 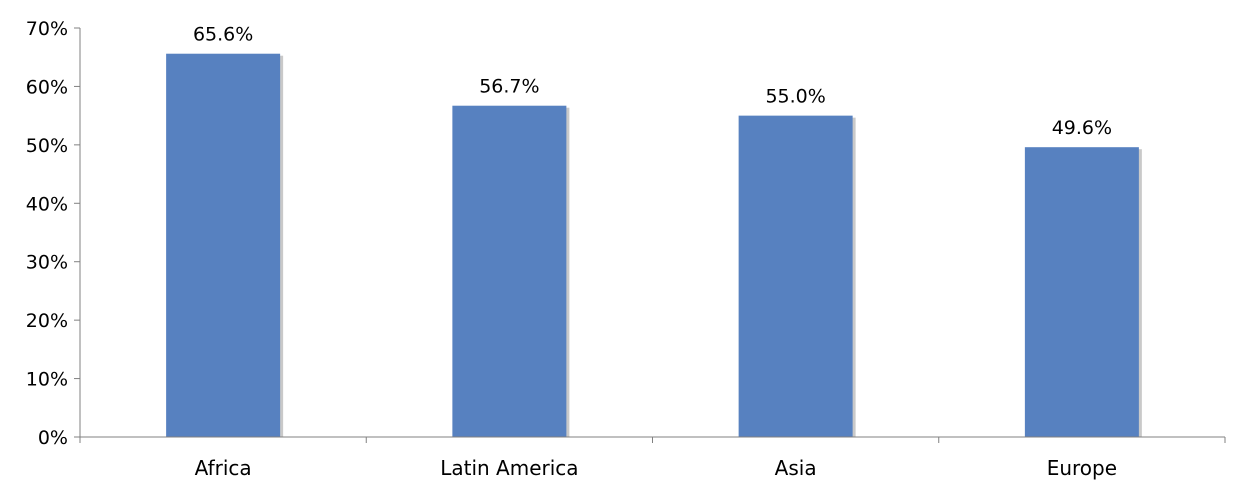 I want to click on y-axis: 0% 10% 20% 30% 40% 50% 60% 70%, so click(x=53, y=233).